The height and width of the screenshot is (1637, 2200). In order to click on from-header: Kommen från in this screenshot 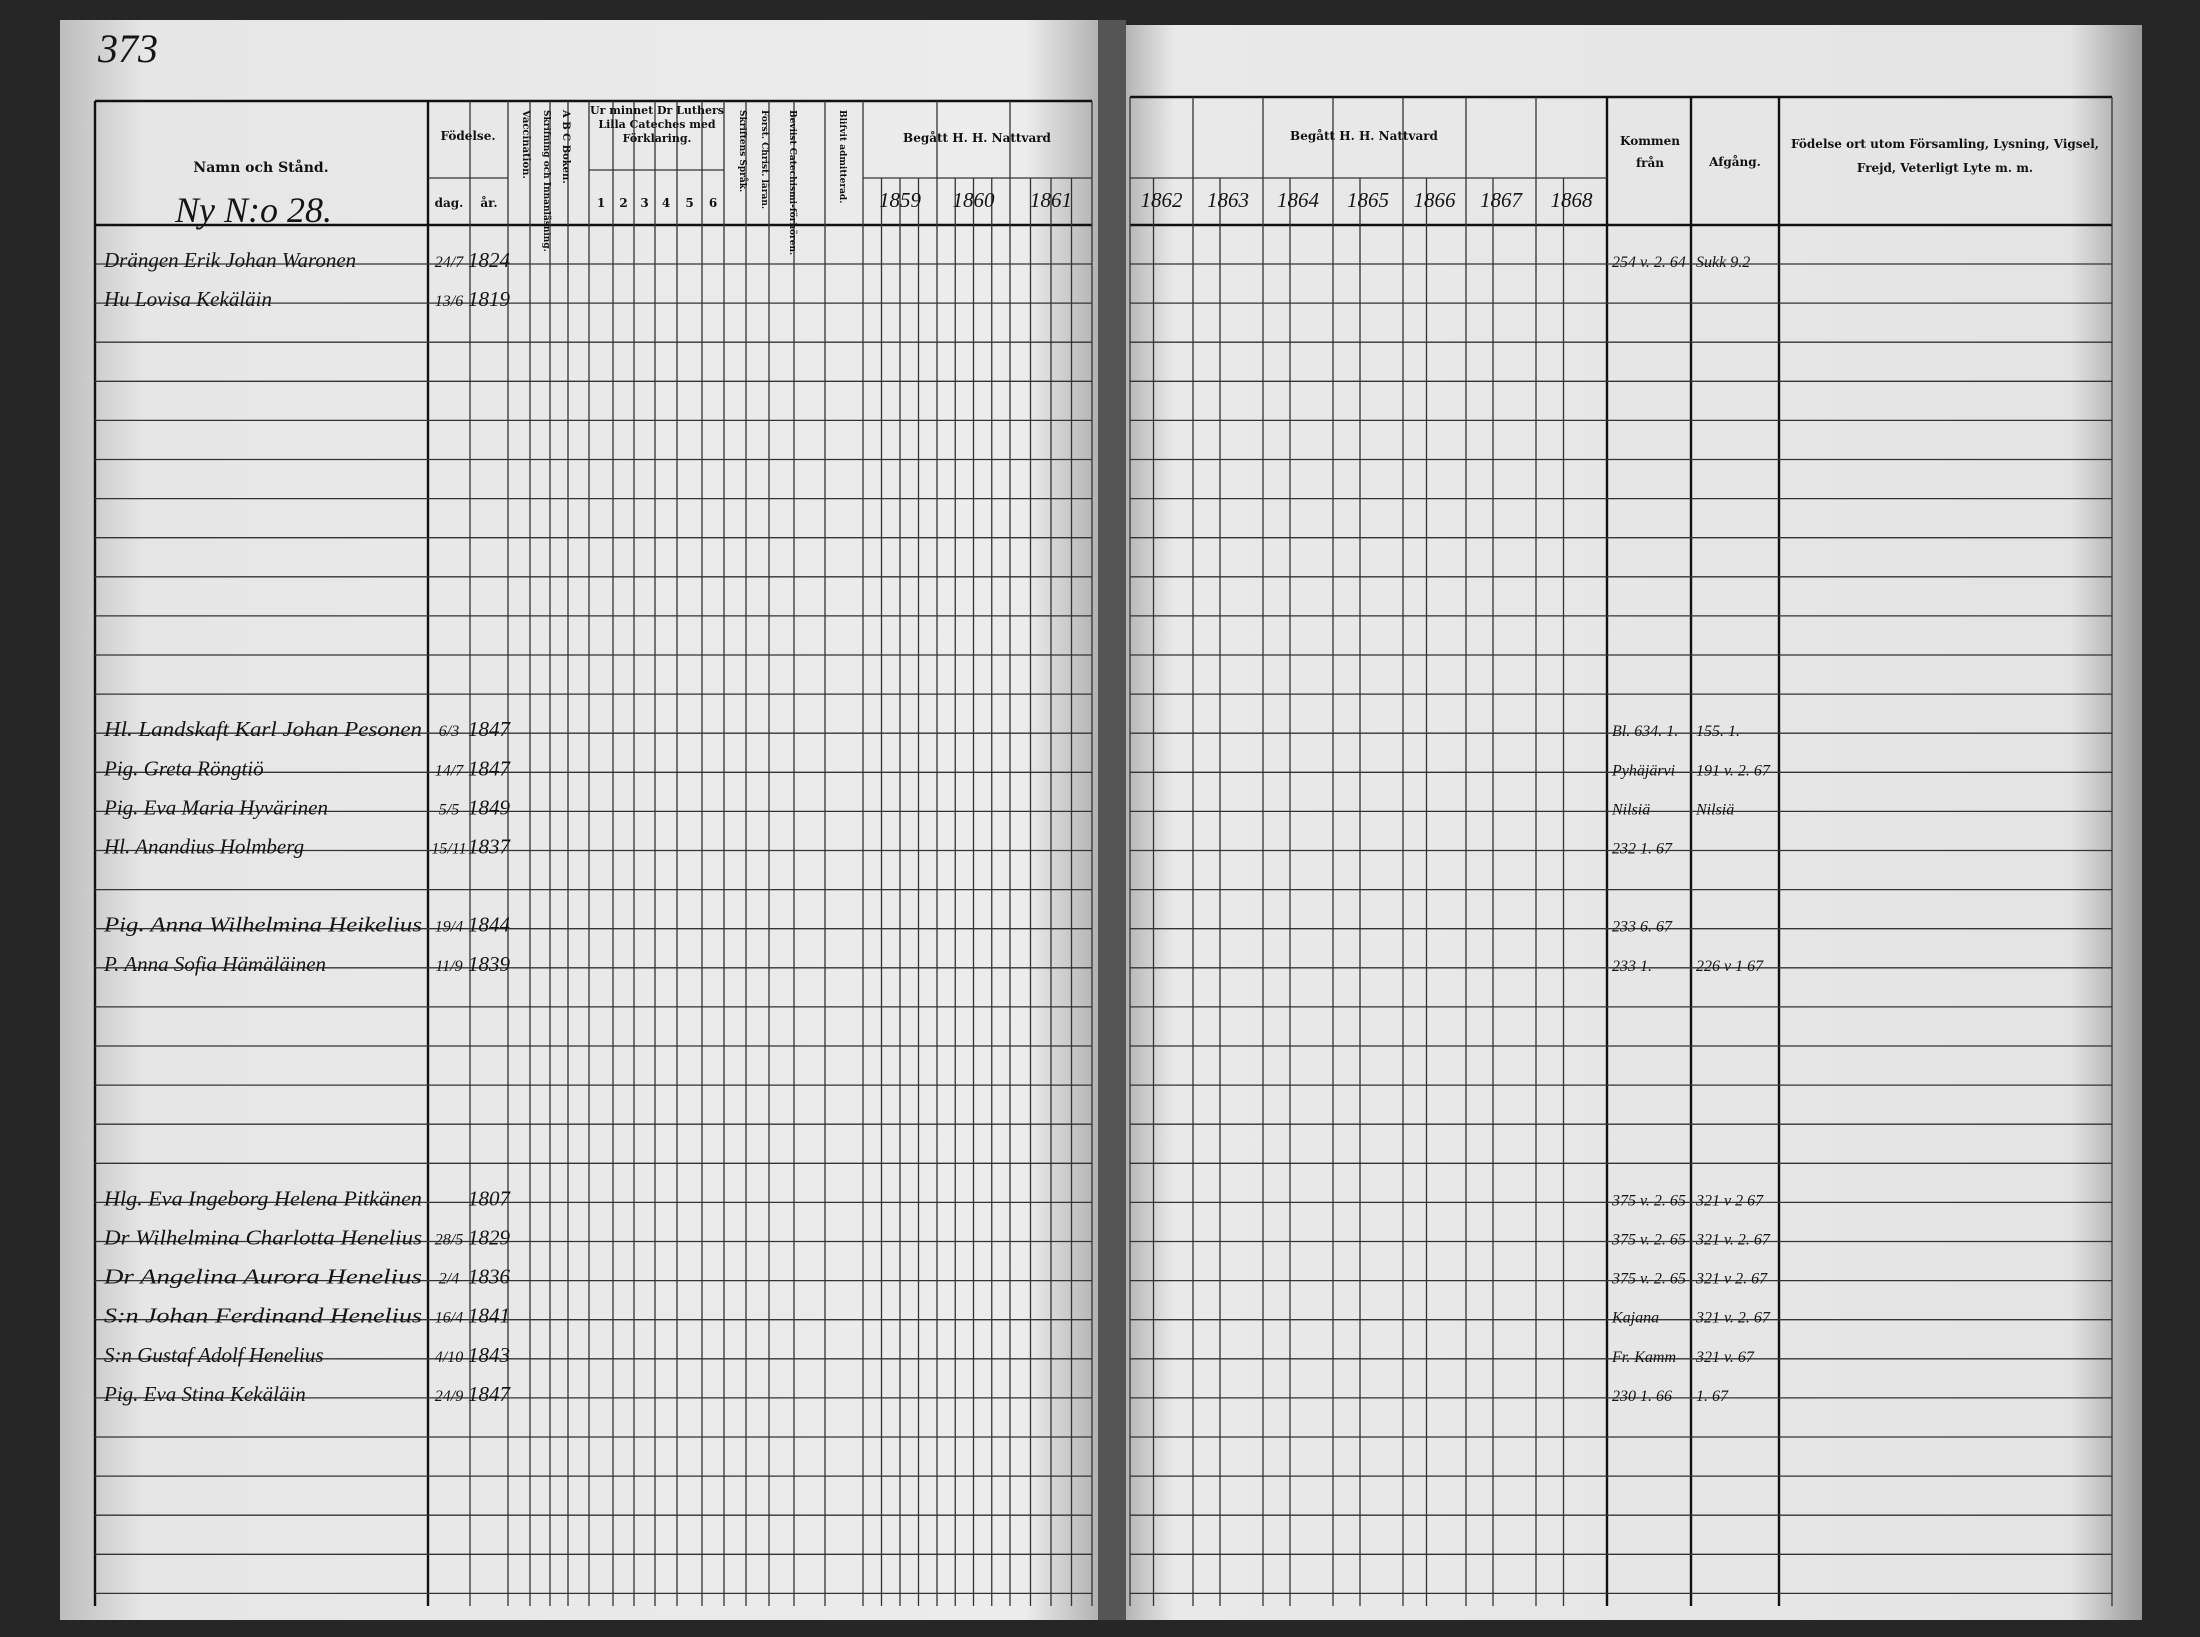, I will do `click(1650, 152)`.